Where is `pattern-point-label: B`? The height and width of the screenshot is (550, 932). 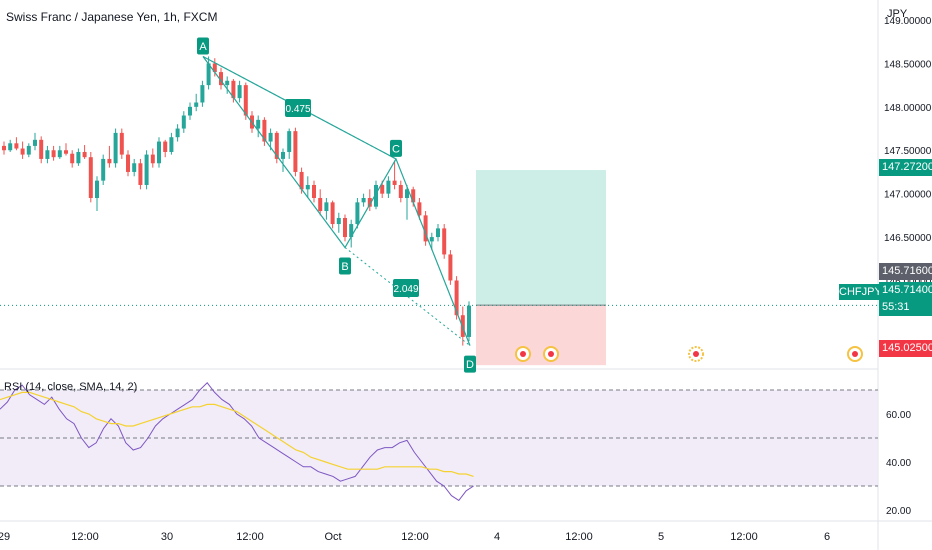 pattern-point-label: B is located at coordinates (344, 267).